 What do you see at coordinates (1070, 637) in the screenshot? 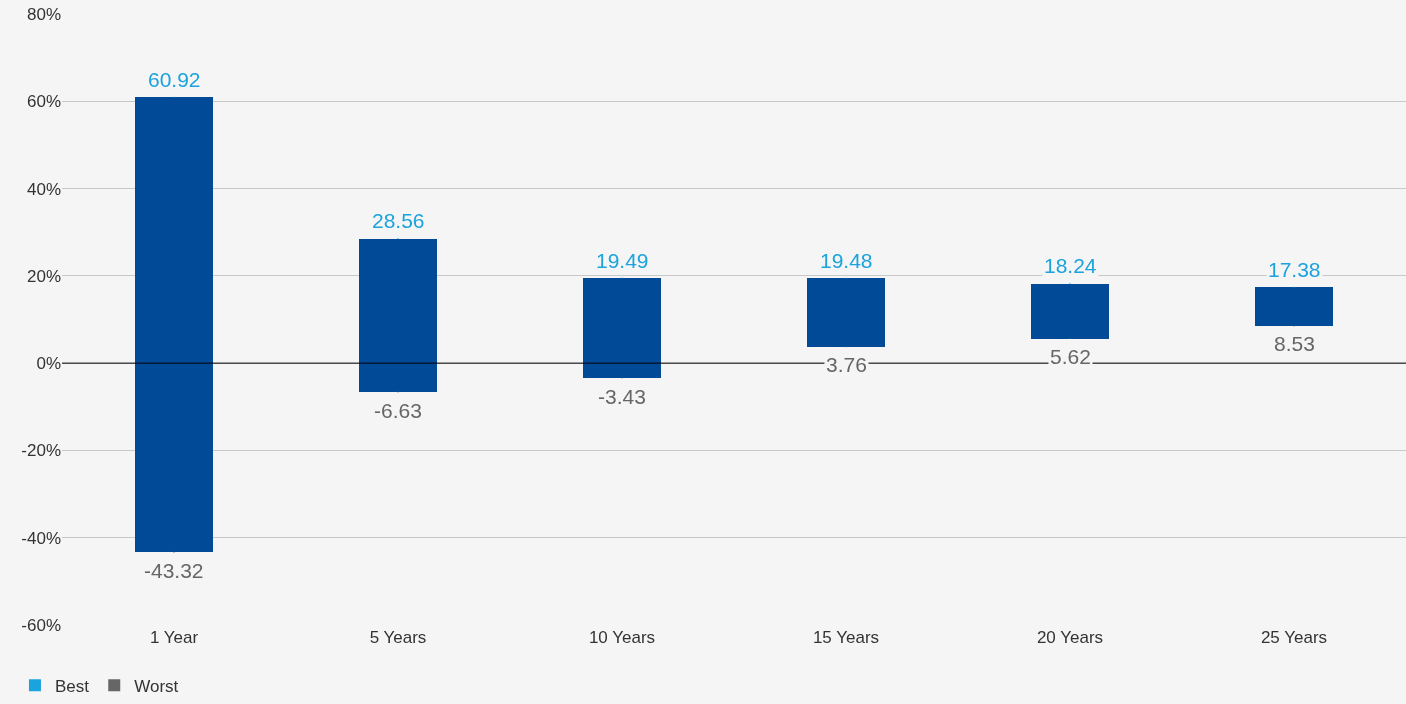
I see `x-tick-label: 20 Years` at bounding box center [1070, 637].